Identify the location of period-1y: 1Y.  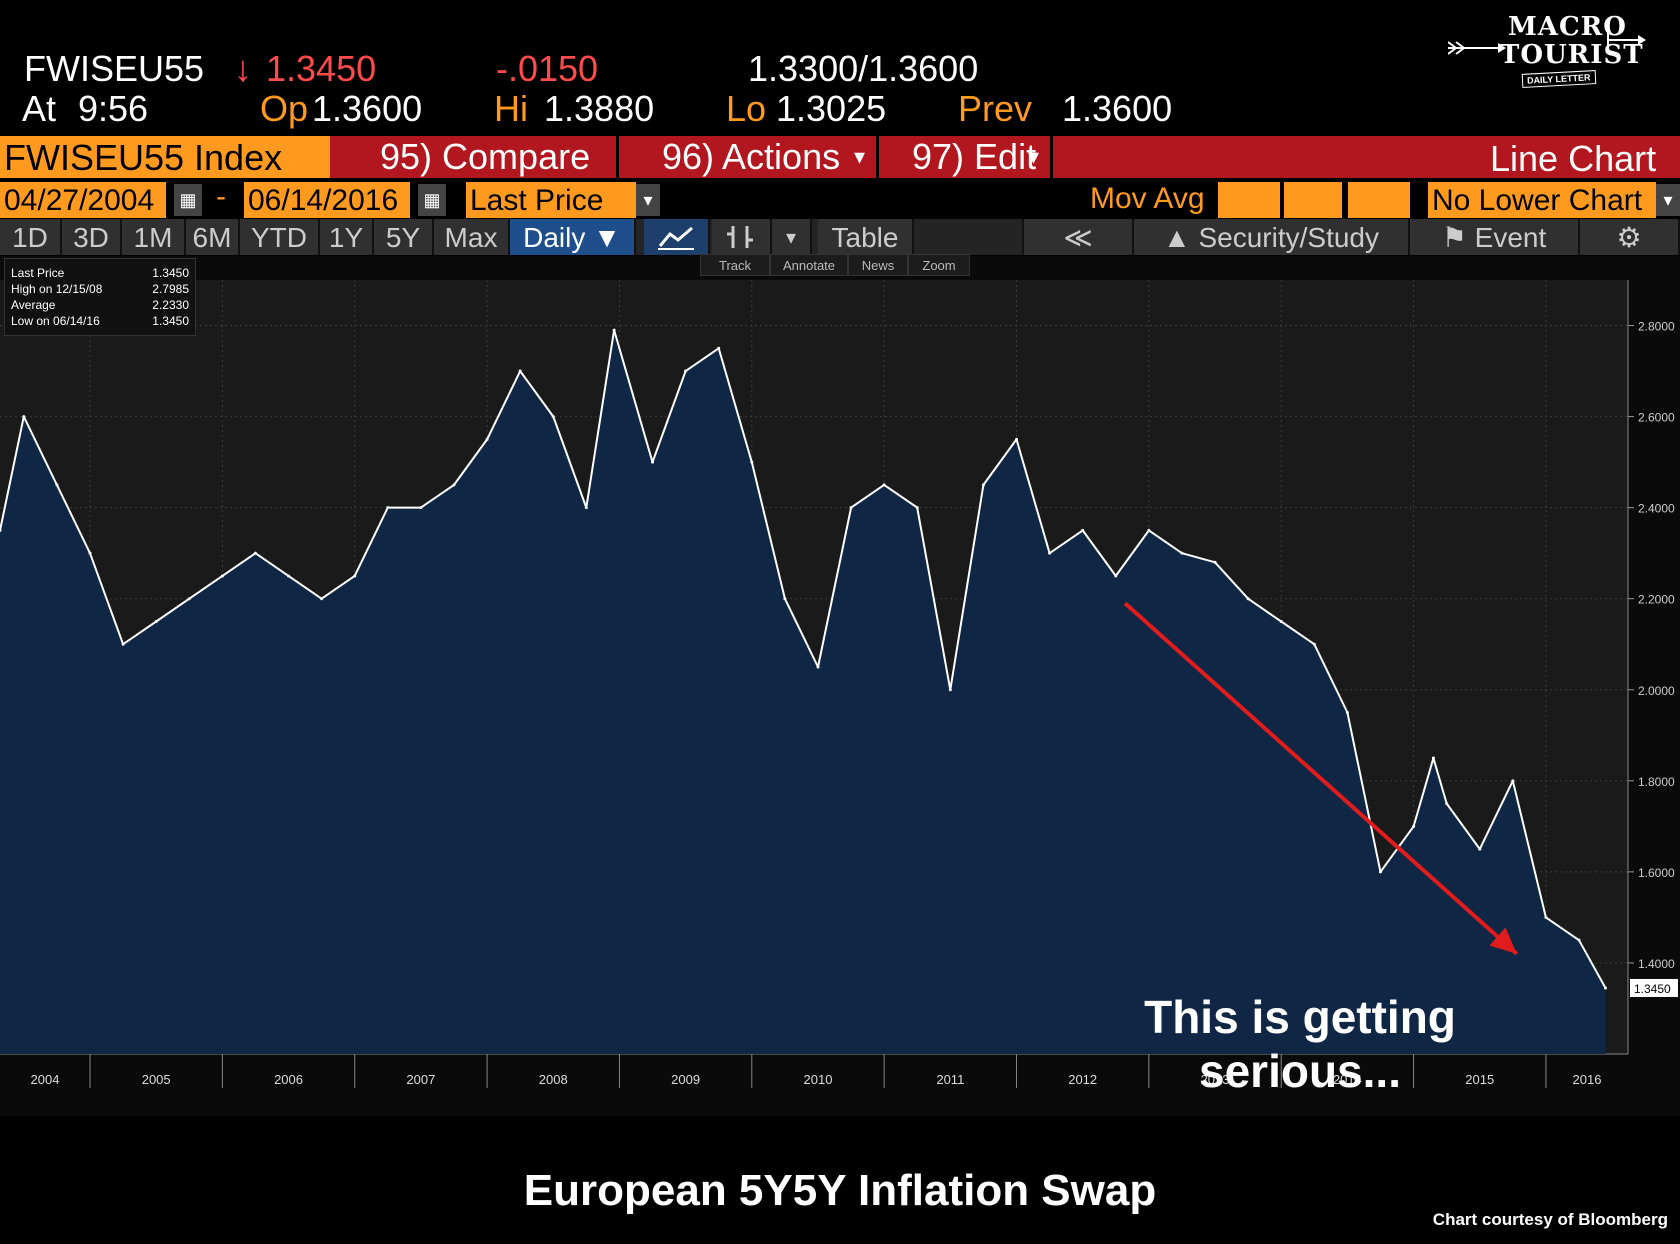
(347, 237).